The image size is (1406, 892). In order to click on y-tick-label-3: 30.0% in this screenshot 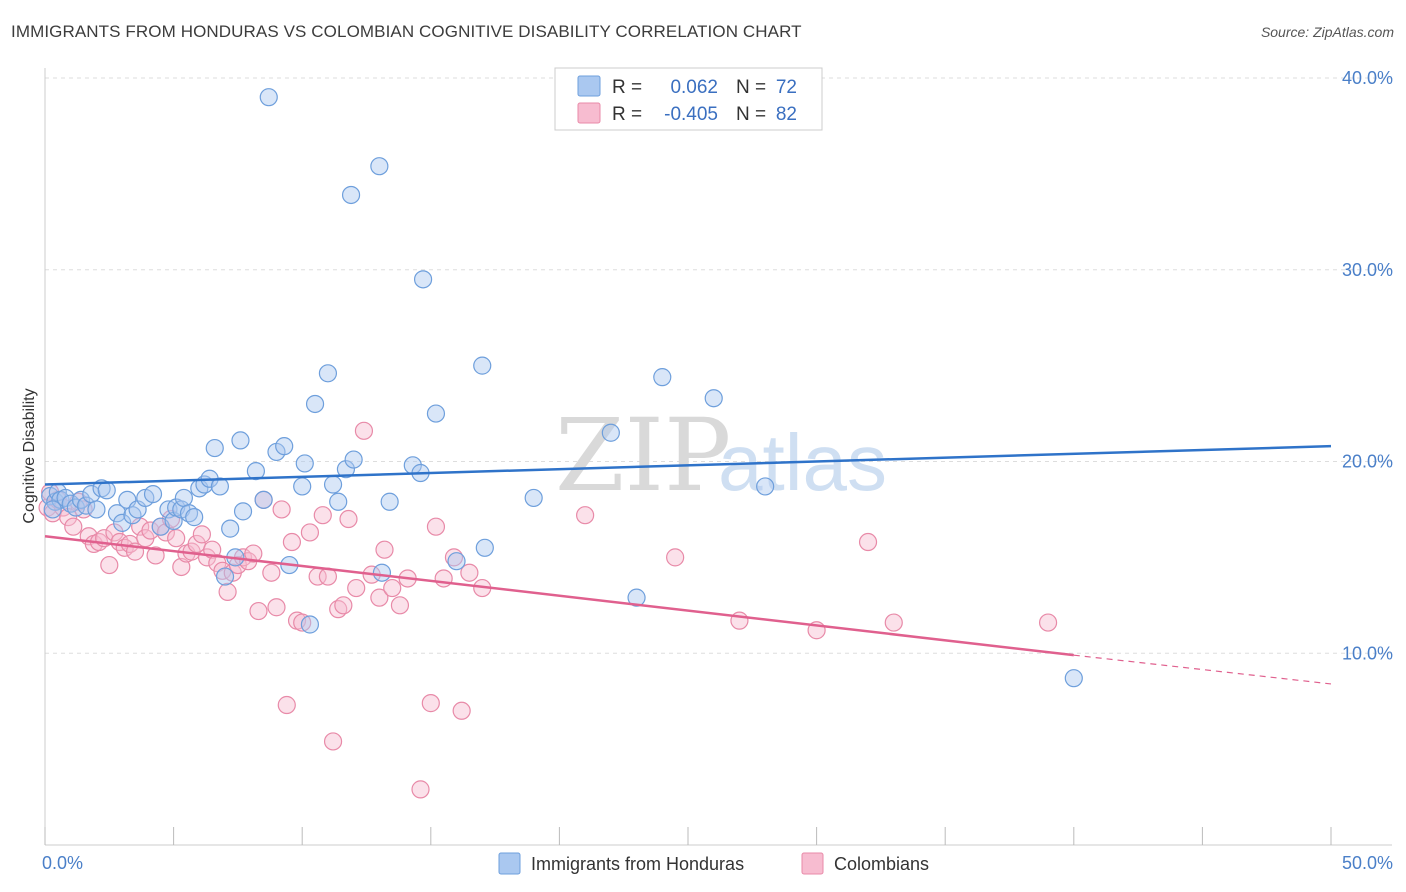, I will do `click(1367, 270)`.